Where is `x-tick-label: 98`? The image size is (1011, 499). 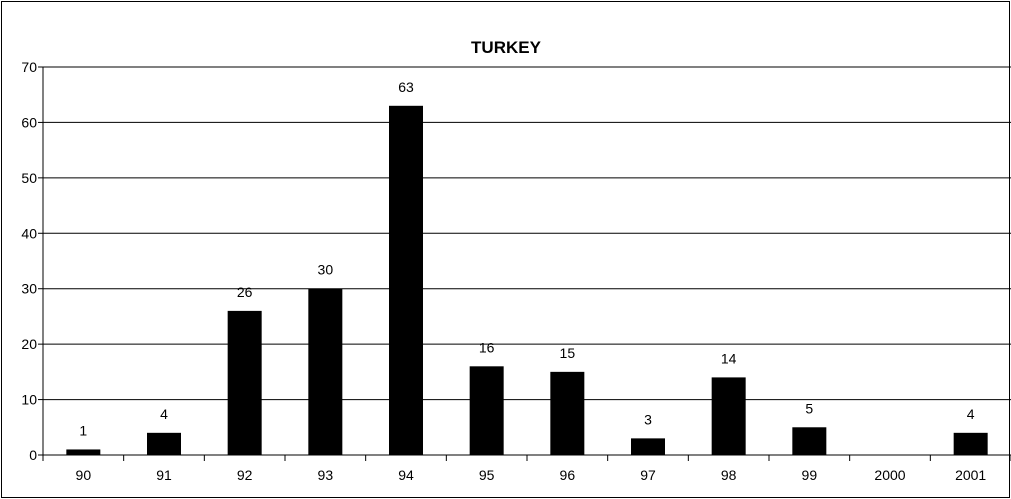 x-tick-label: 98 is located at coordinates (729, 475).